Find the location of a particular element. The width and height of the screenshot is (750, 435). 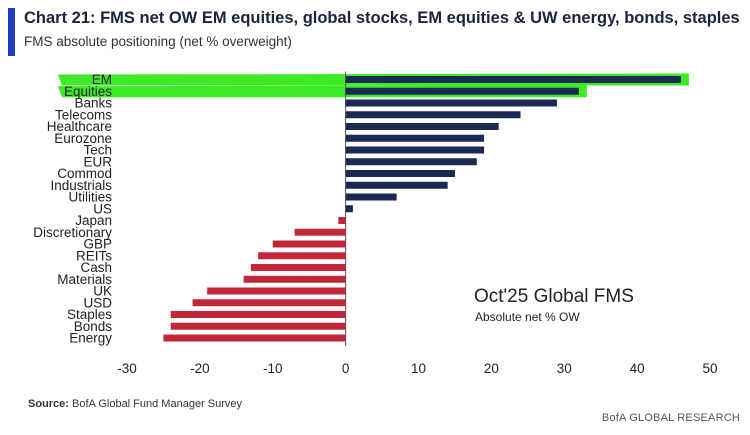

category-label-usd: USD is located at coordinates (97, 302).